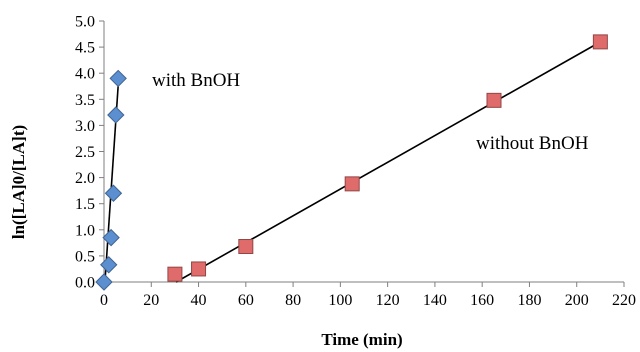  I want to click on y-tick-label: 0.5, so click(85, 256).